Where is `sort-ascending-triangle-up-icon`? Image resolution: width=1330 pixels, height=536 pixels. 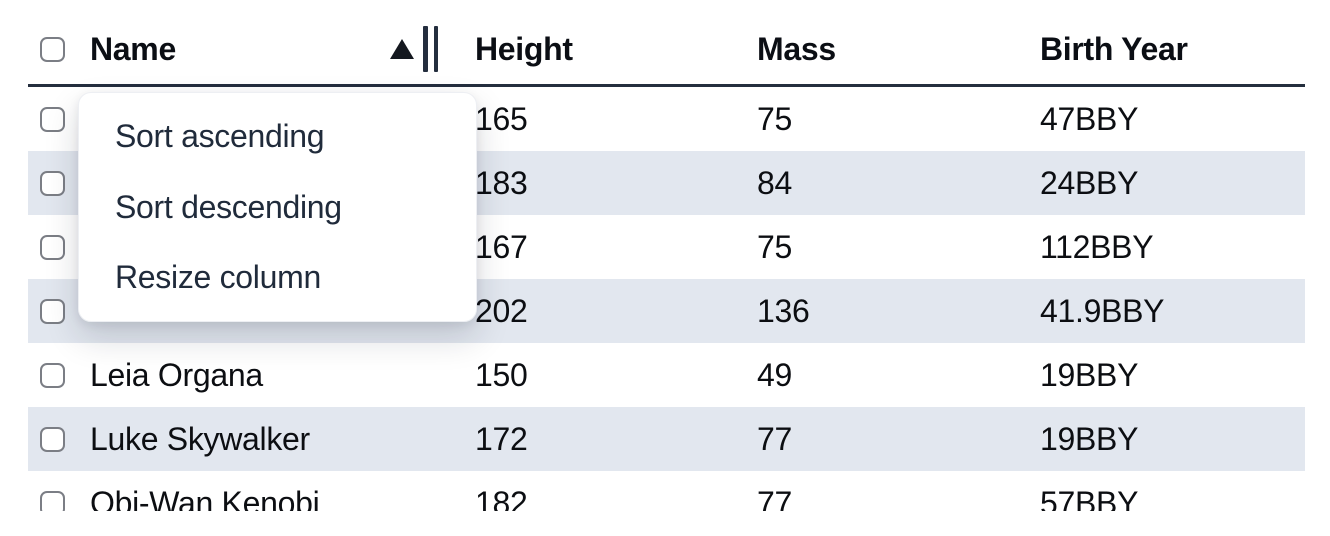 sort-ascending-triangle-up-icon is located at coordinates (402, 49).